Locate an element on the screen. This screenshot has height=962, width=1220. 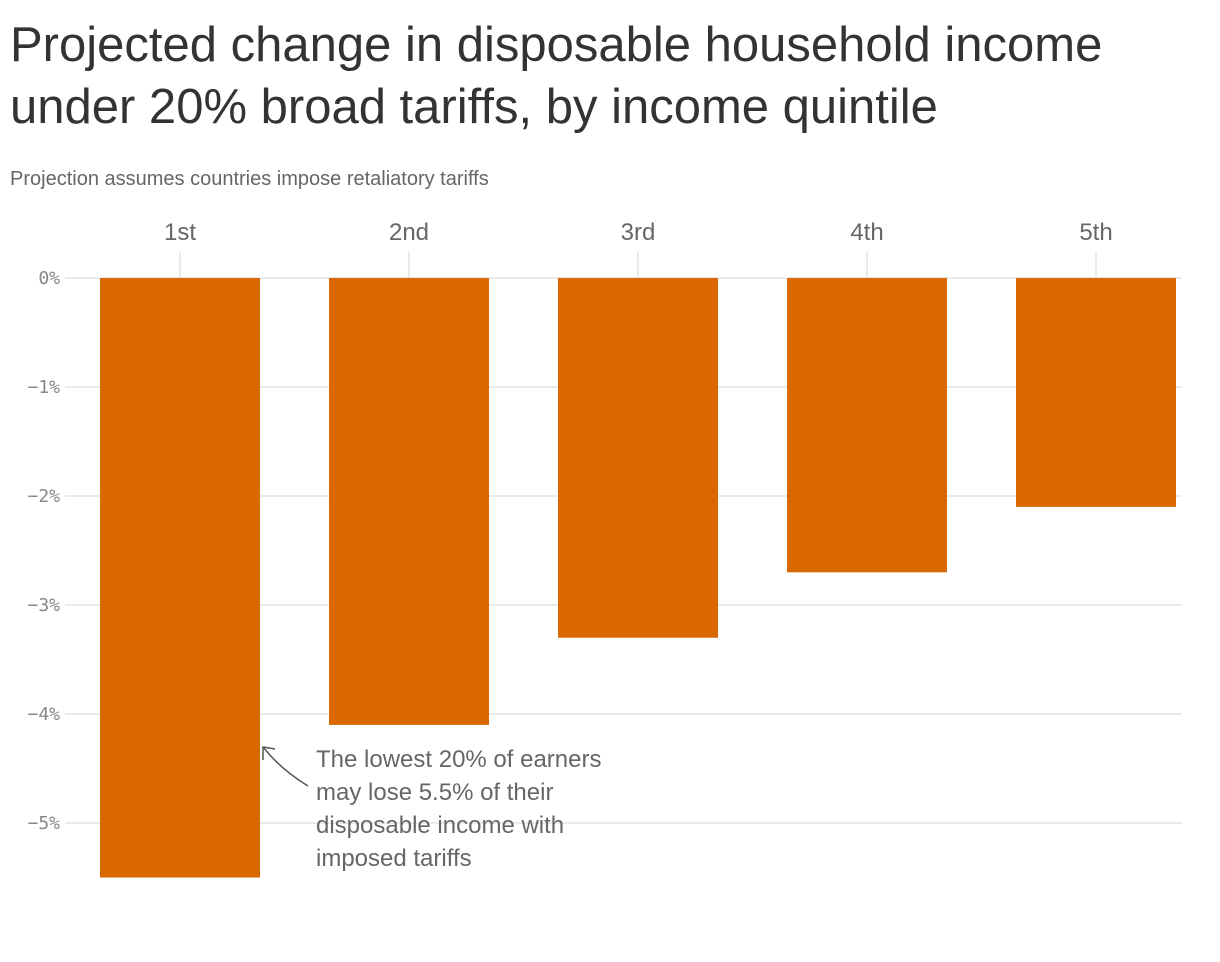
x-tick-label: 5th is located at coordinates (1095, 232).